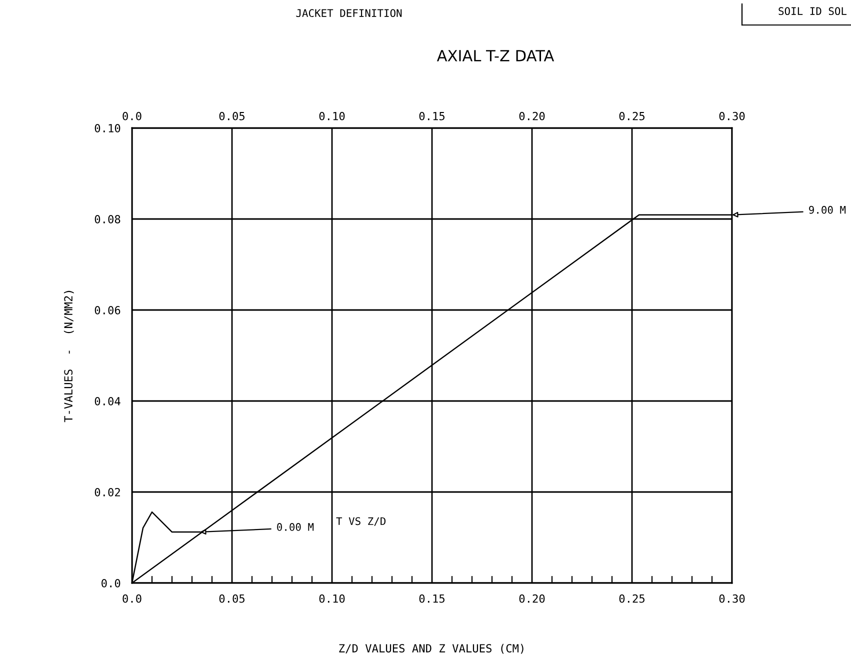  I want to click on y-tick-label: 0.02, so click(107, 492).